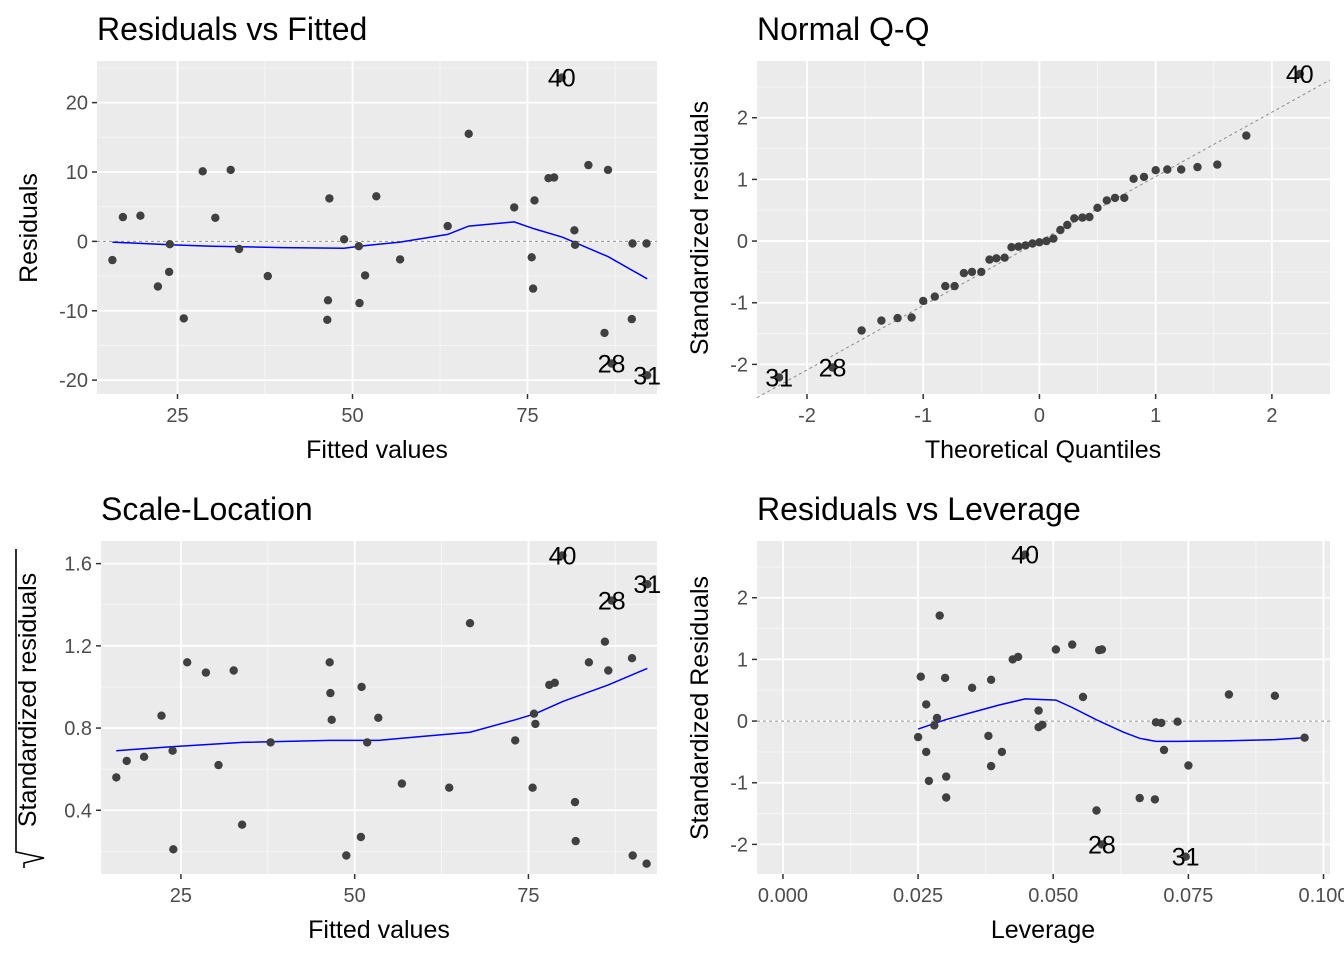 The image size is (1344, 960). What do you see at coordinates (29, 228) in the screenshot?
I see `y-axis-label: Residuals` at bounding box center [29, 228].